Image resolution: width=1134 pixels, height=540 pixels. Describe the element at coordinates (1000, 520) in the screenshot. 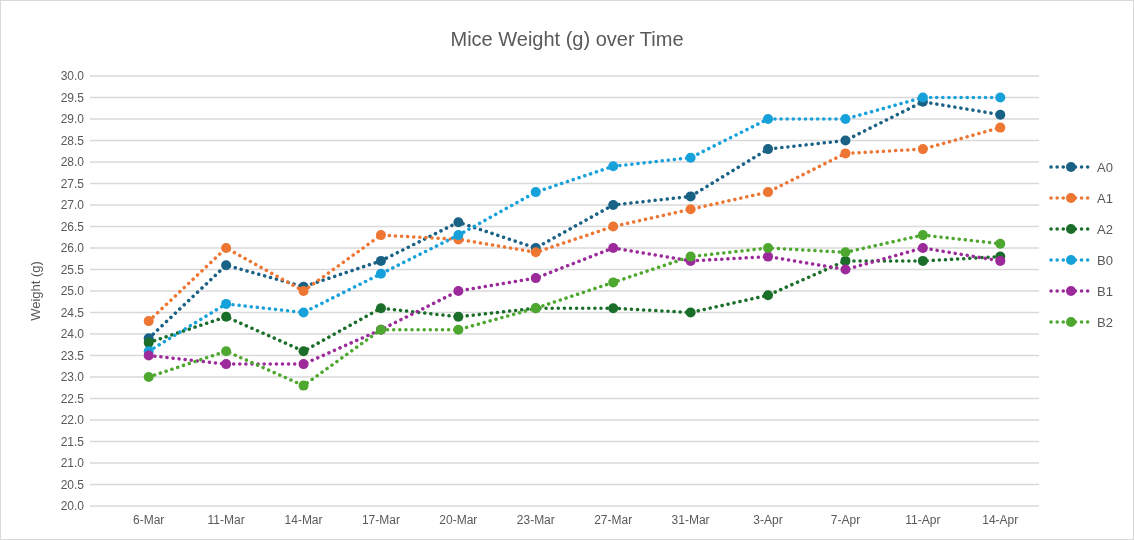

I see `x-tick-label: 14-Apr` at that location.